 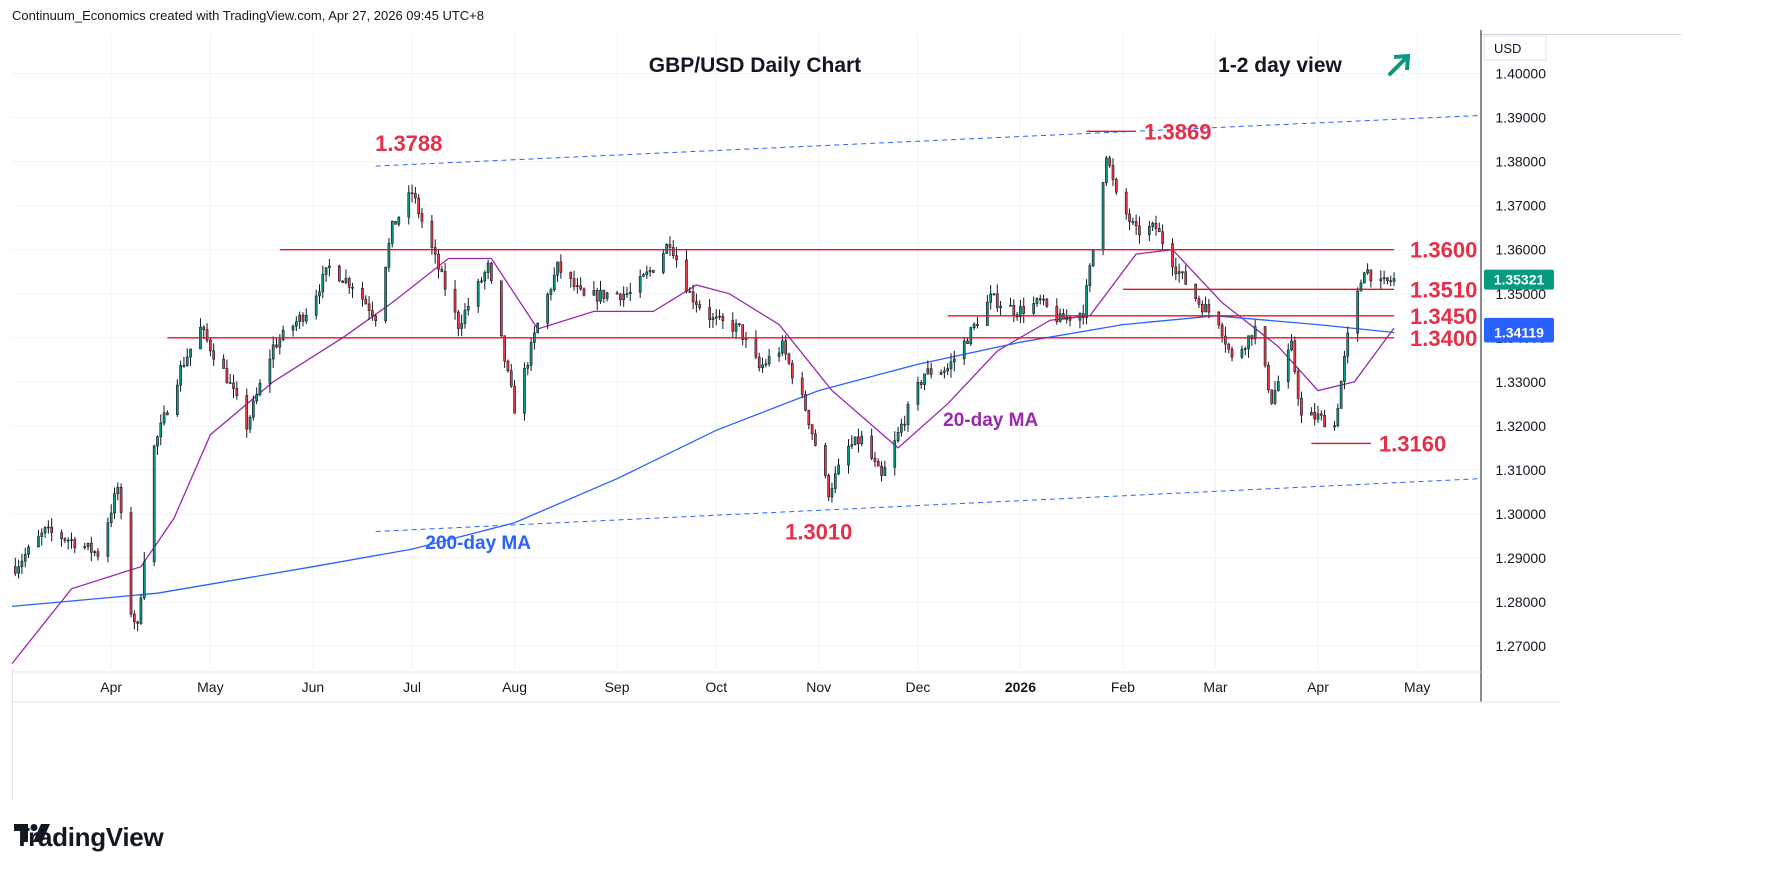 What do you see at coordinates (990, 420) in the screenshot?
I see `ma-annotation: 20-day MA` at bounding box center [990, 420].